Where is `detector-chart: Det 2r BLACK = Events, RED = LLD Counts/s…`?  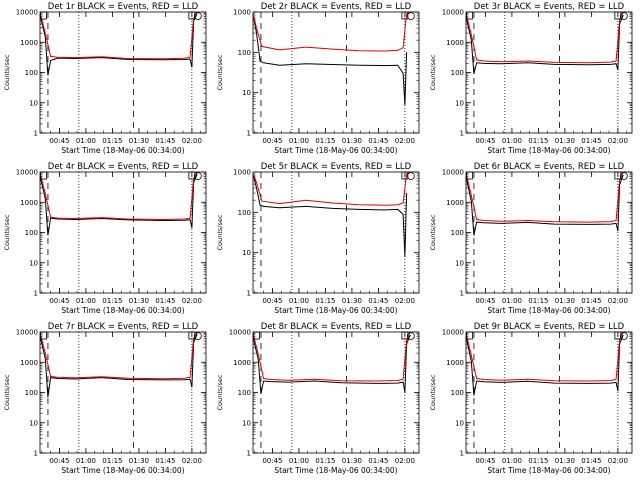
detector-chart: Det 2r BLACK = Events, RED = LLD Counts/s… is located at coordinates (318, 78).